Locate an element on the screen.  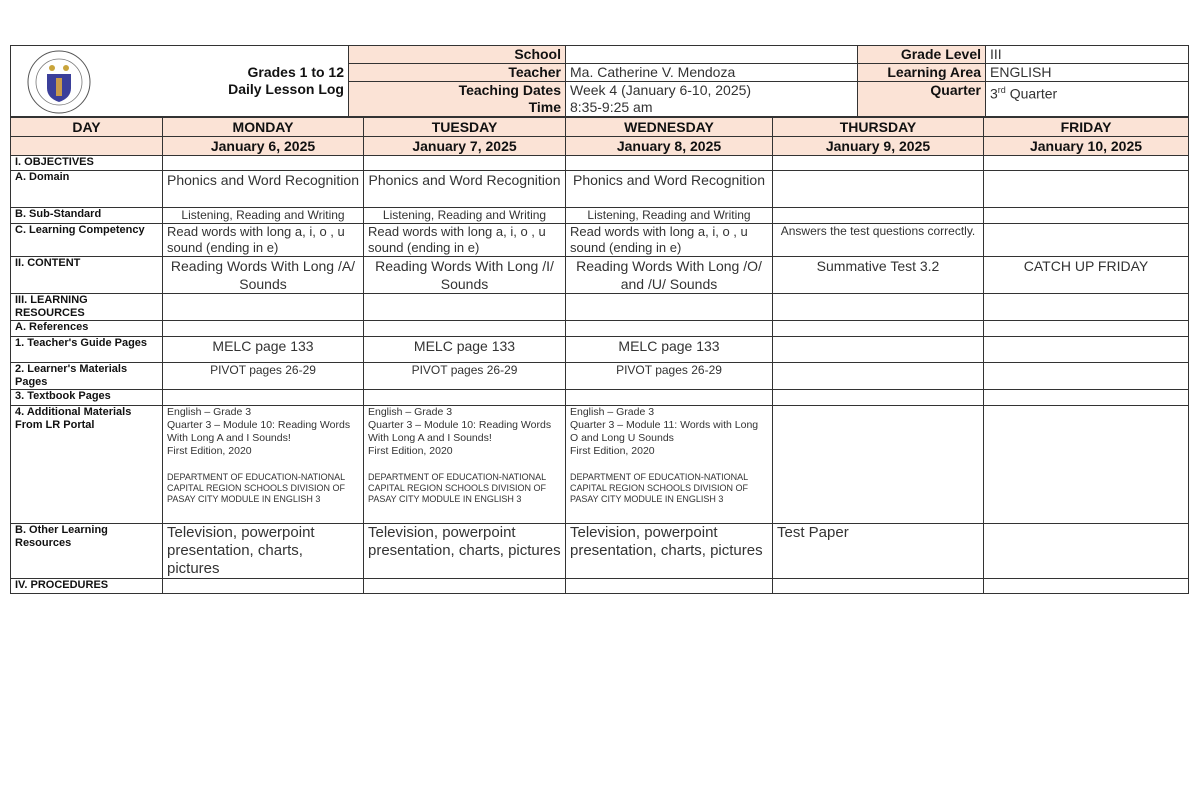
tg-cell is located at coordinates (1086, 349).